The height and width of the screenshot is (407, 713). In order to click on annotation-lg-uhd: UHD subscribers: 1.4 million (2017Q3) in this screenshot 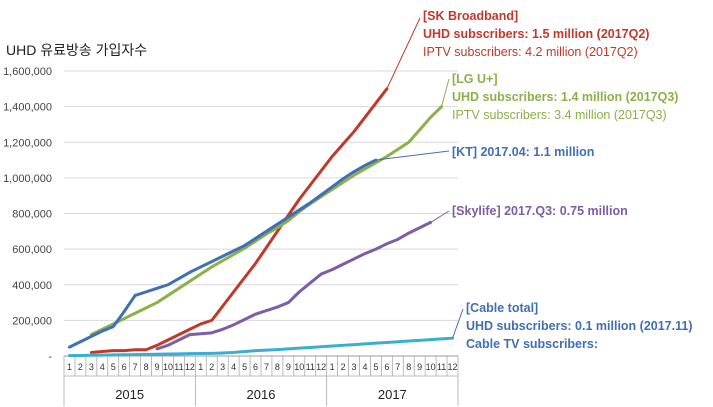, I will do `click(565, 97)`.